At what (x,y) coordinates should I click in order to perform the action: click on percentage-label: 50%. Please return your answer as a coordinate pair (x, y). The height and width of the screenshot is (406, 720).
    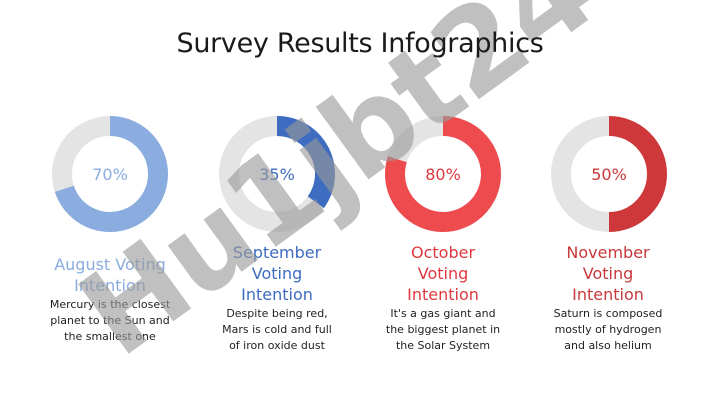
    Looking at the image, I should click on (609, 174).